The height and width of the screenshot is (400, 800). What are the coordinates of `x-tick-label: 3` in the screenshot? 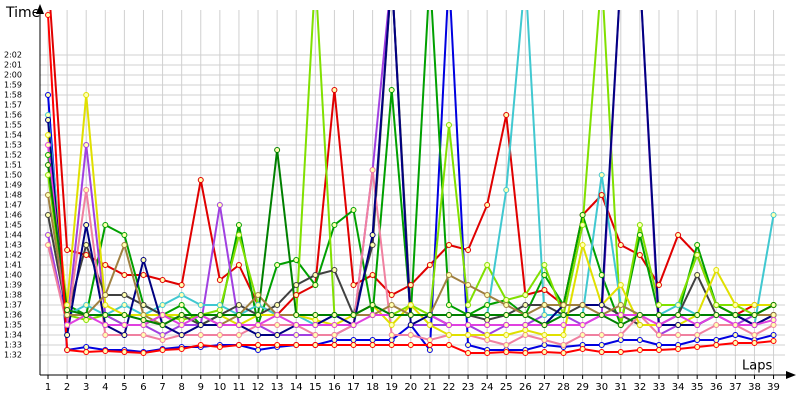 It's located at (86, 387).